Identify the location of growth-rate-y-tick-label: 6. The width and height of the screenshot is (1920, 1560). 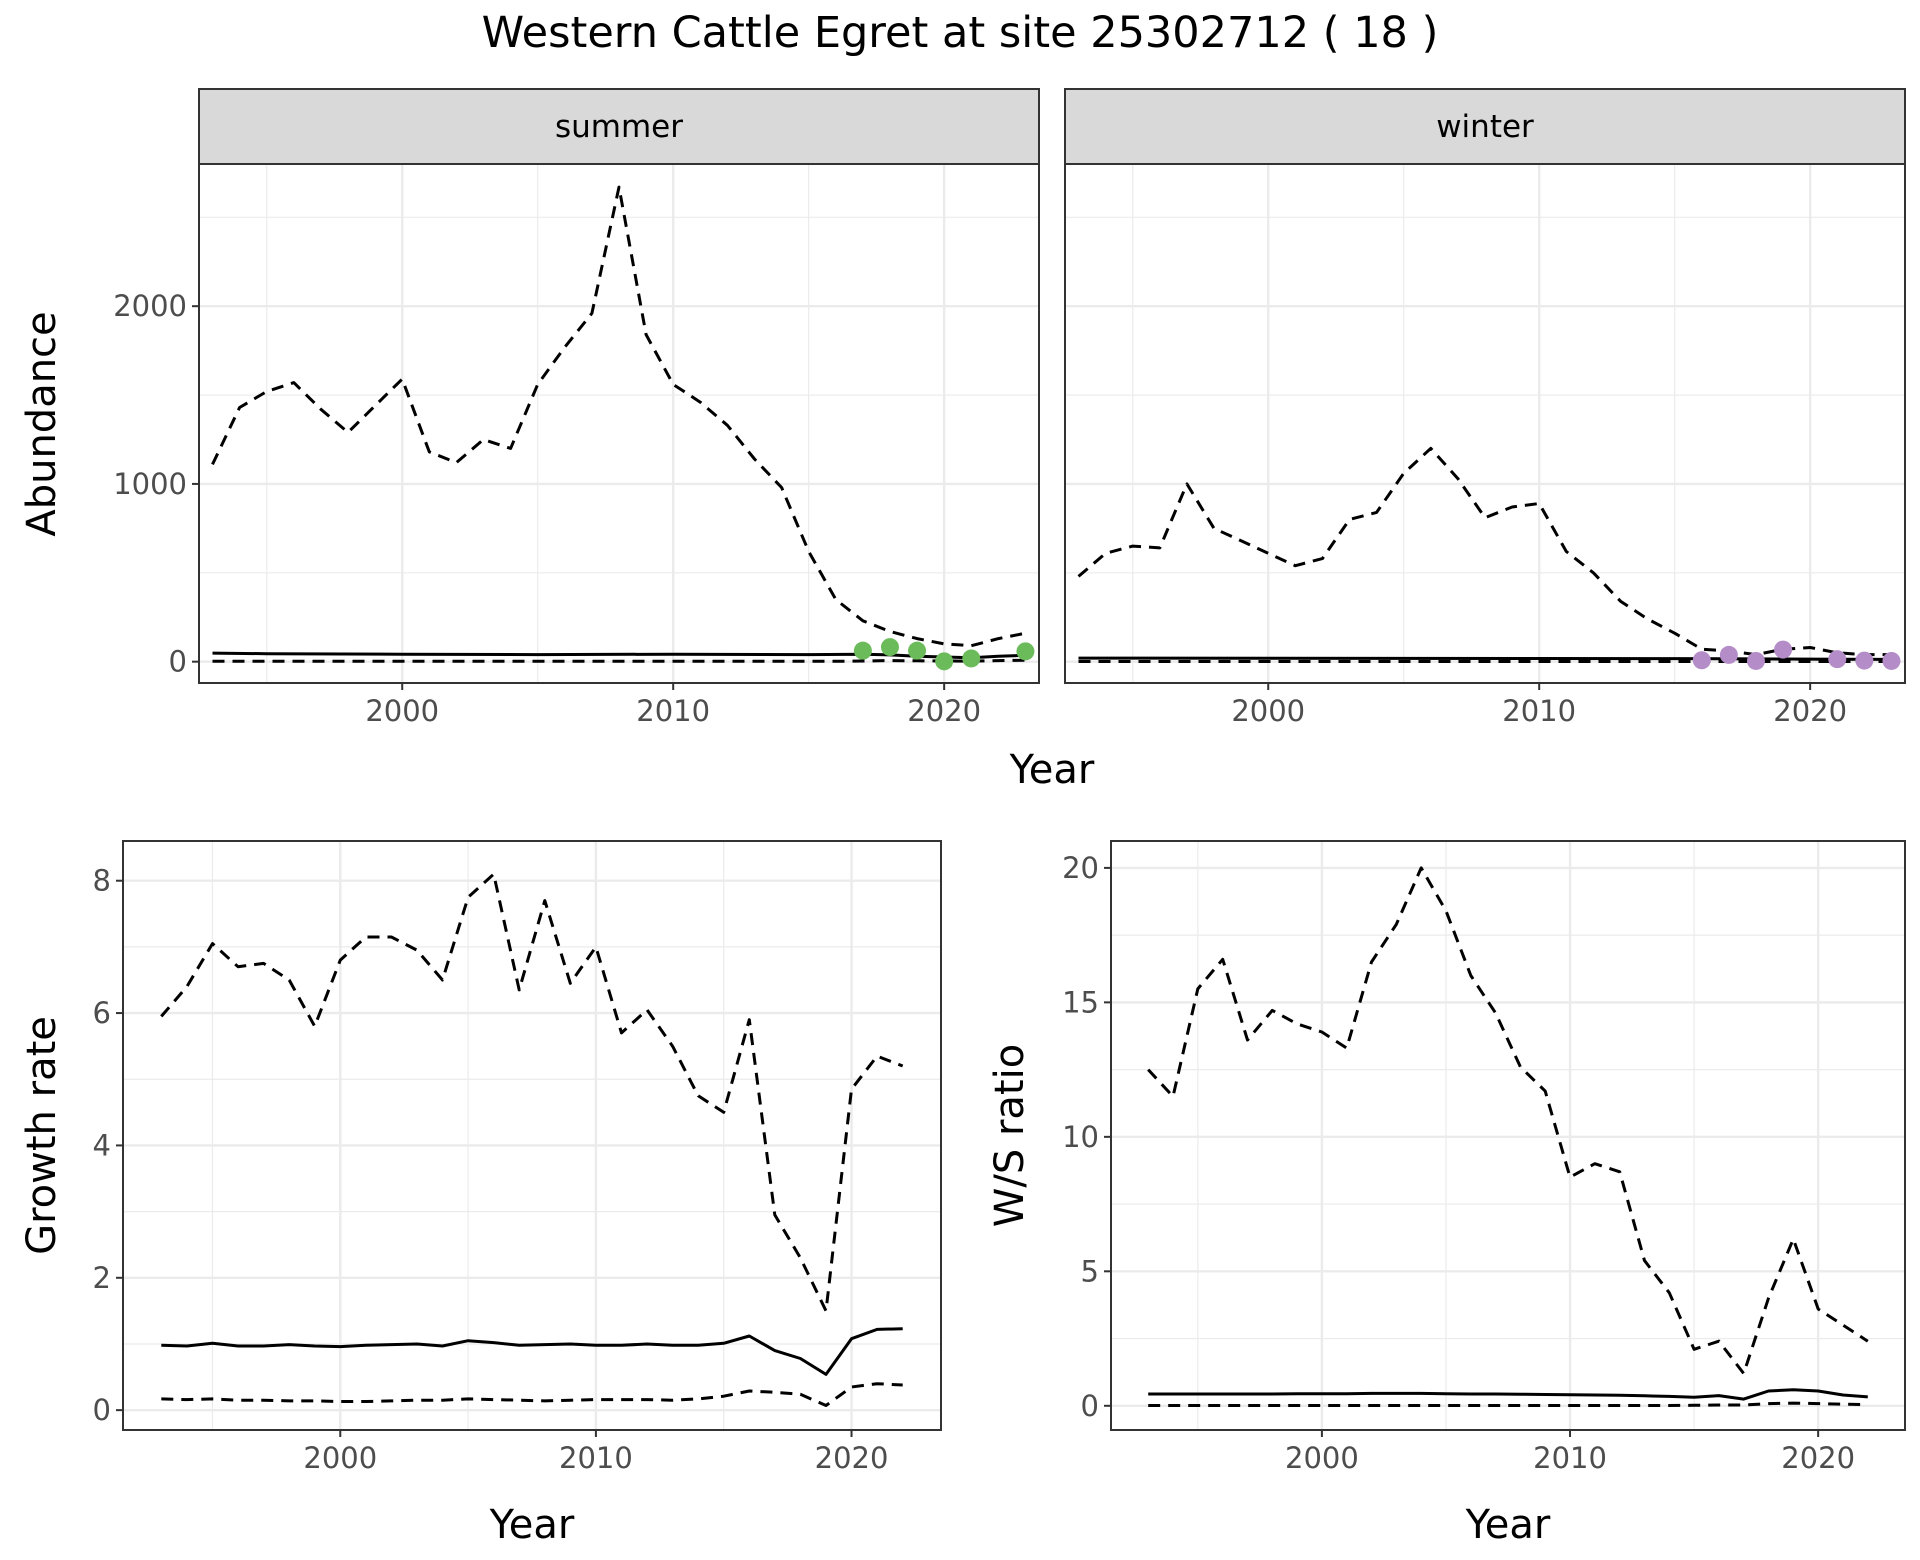
(102, 1013).